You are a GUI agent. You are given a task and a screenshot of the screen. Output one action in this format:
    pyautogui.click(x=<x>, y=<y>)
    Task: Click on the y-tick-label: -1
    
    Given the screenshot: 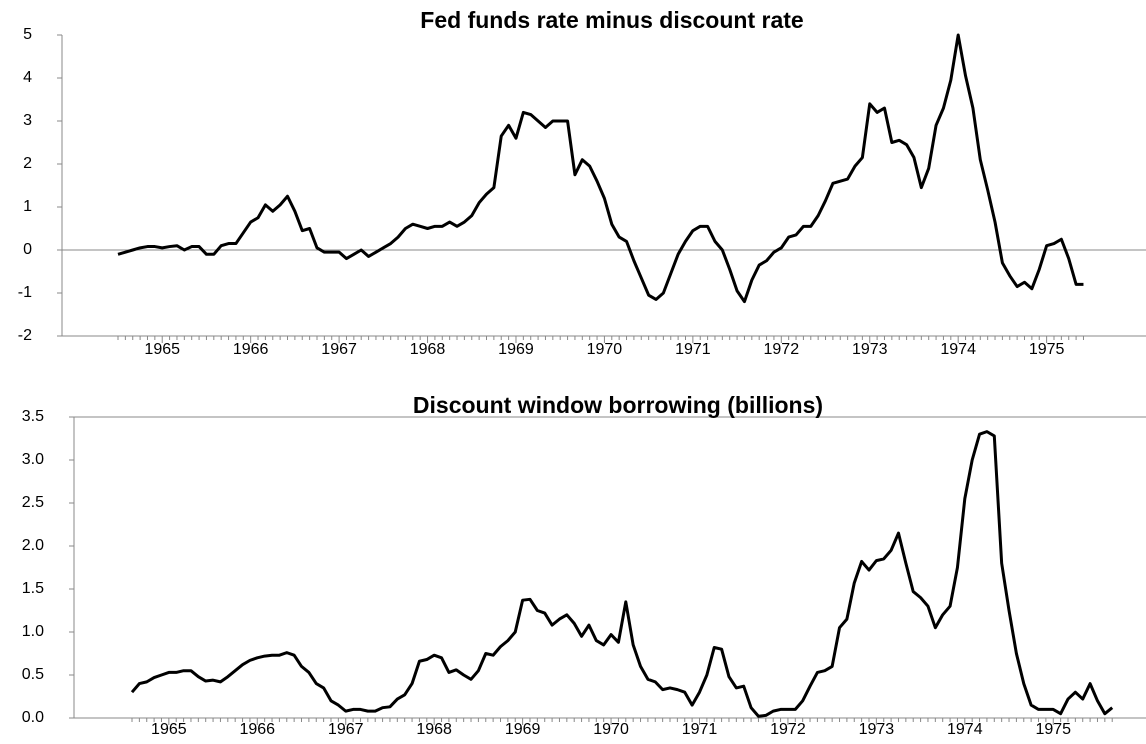 What is the action you would take?
    pyautogui.click(x=25, y=292)
    